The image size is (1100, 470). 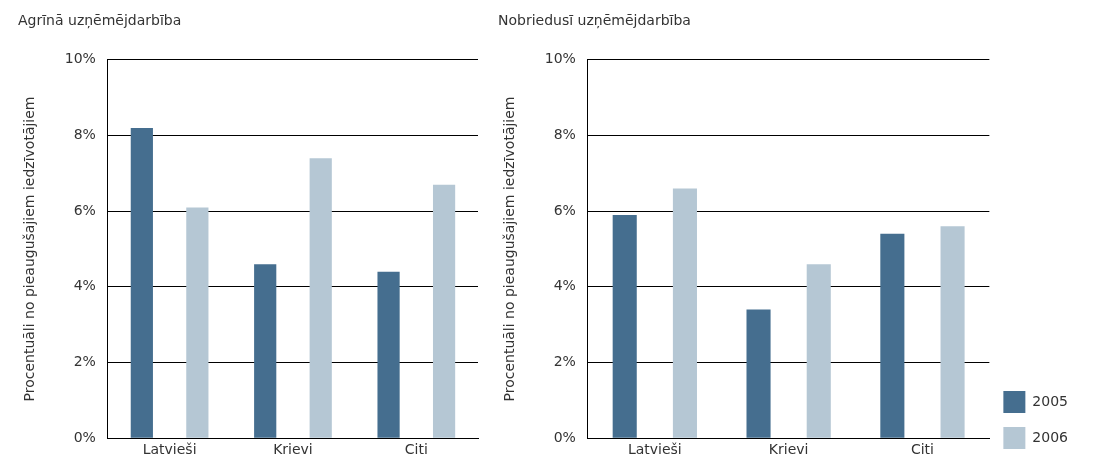 I want to click on legend-label: 2005, so click(x=1050, y=400).